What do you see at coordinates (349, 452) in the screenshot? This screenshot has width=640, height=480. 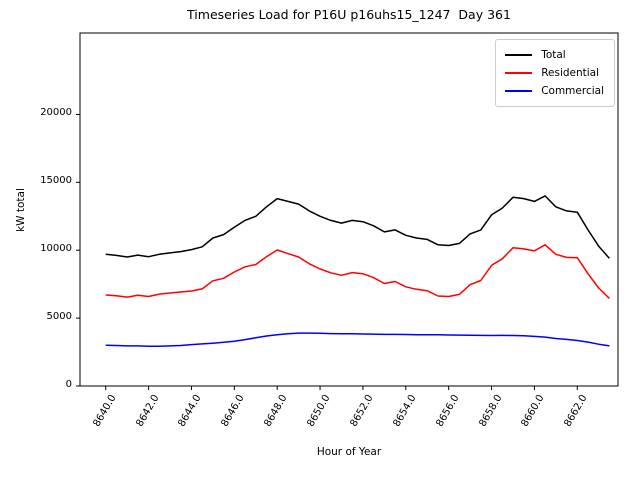 I see `x-axis-label: Hour of Year` at bounding box center [349, 452].